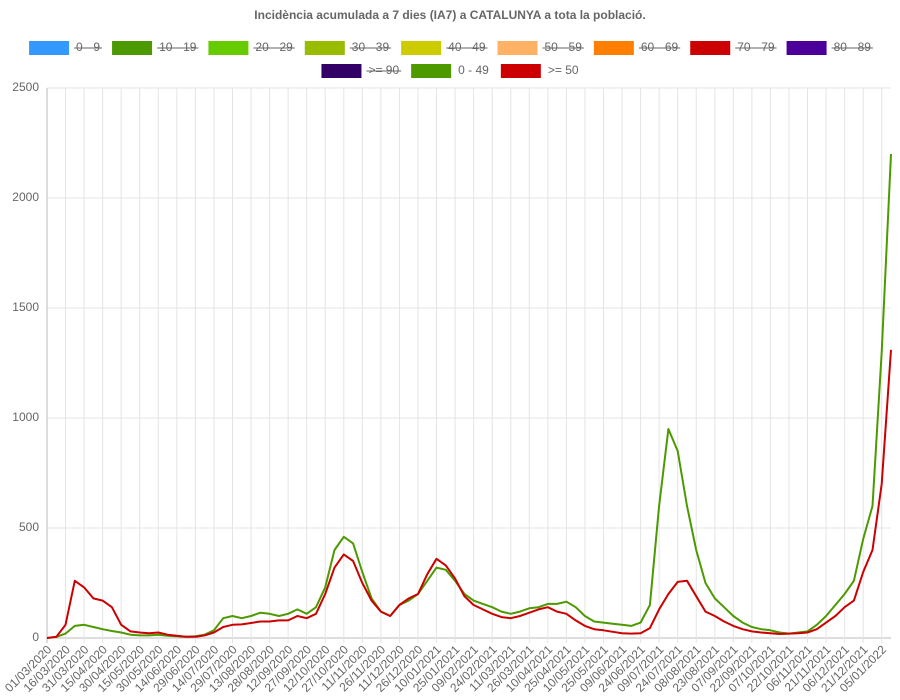  I want to click on y-tick-label: 2000, so click(25, 197).